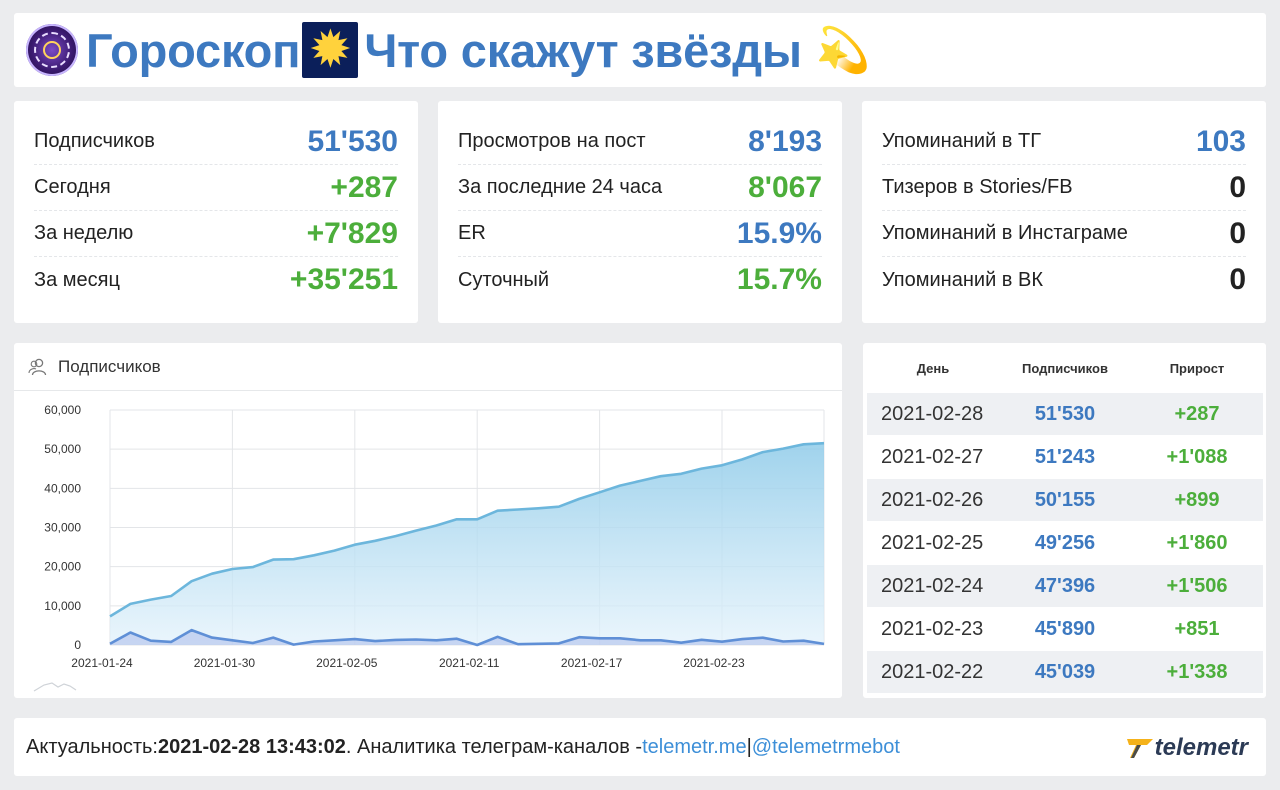  Describe the element at coordinates (216, 234) in the screenshot. I see `stat-row: За неделю +7'829` at that location.